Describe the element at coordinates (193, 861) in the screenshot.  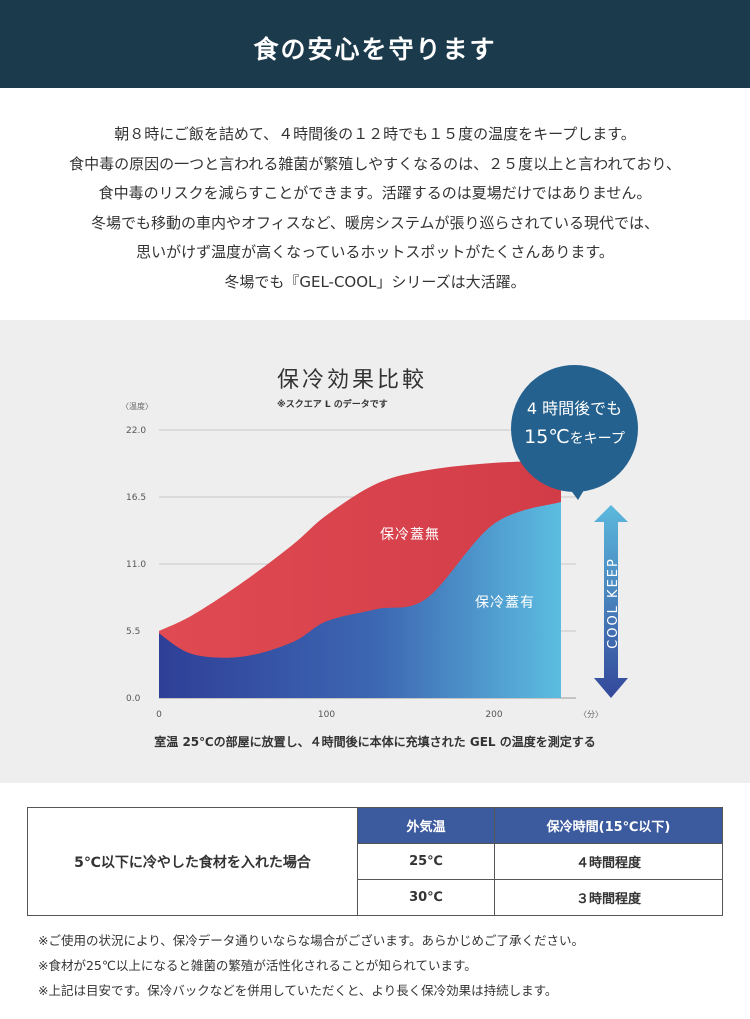
I see `table-condition: 5℃以下に冷やした食材を入れた場合` at that location.